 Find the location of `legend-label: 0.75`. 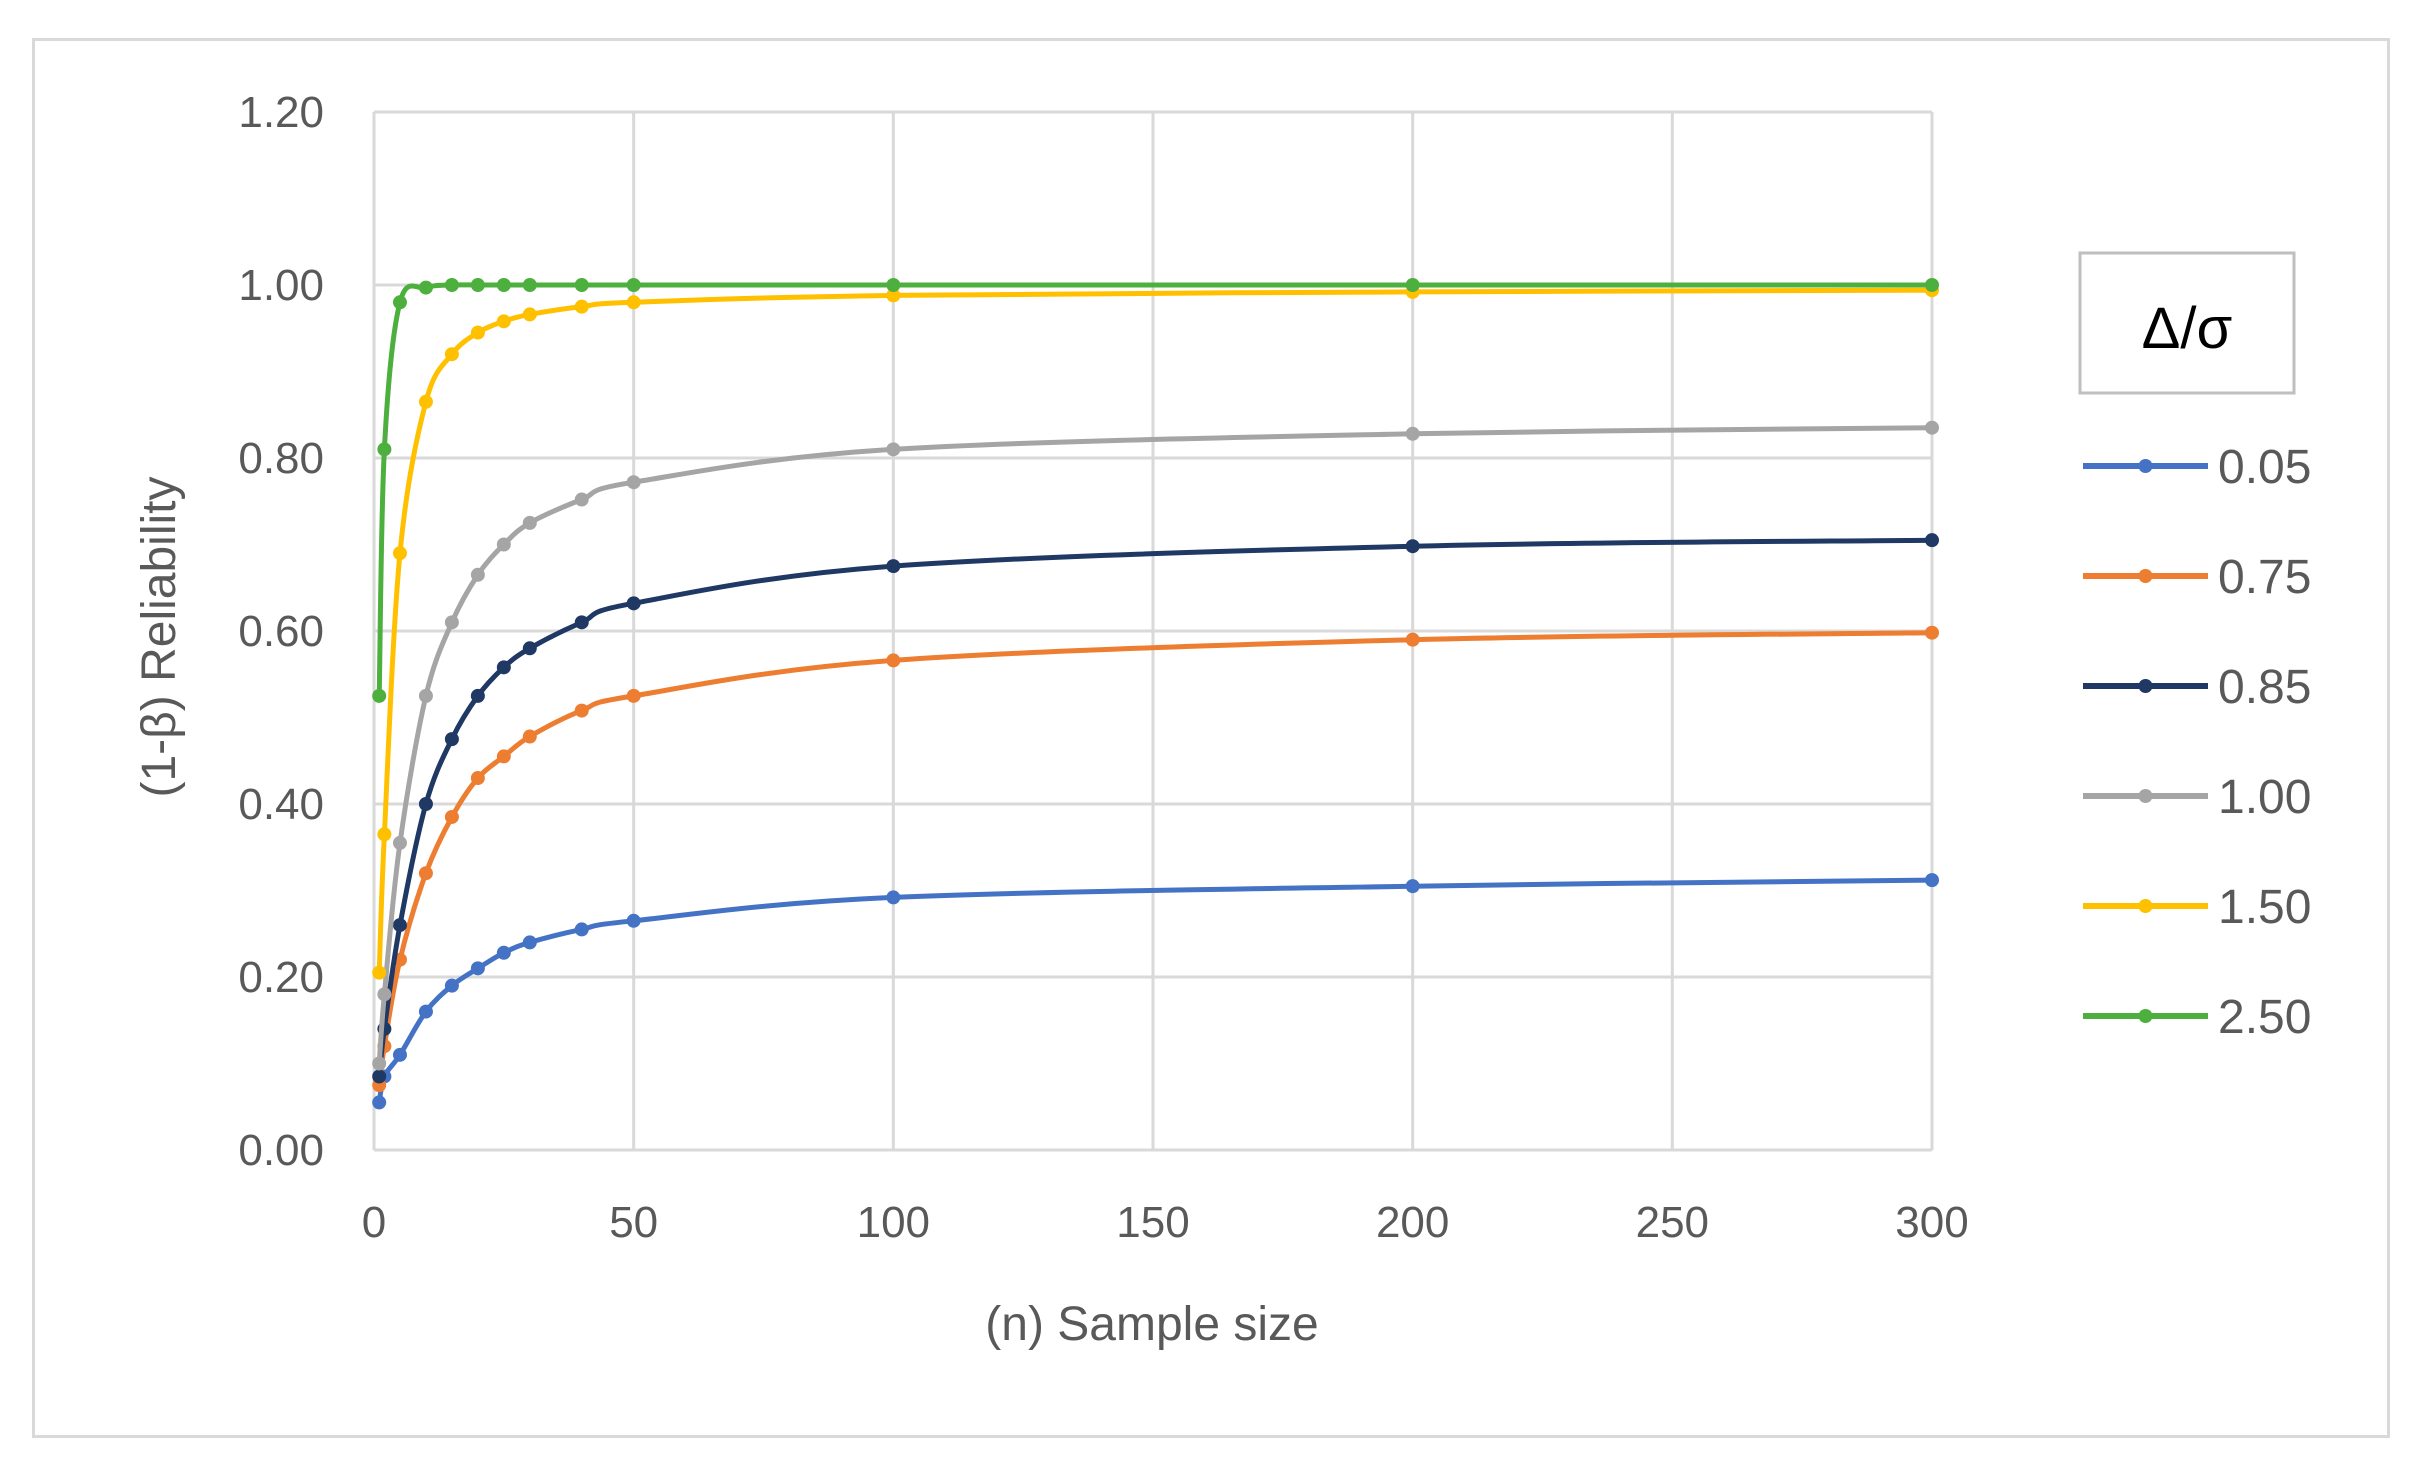

legend-label: 0.75 is located at coordinates (2264, 577).